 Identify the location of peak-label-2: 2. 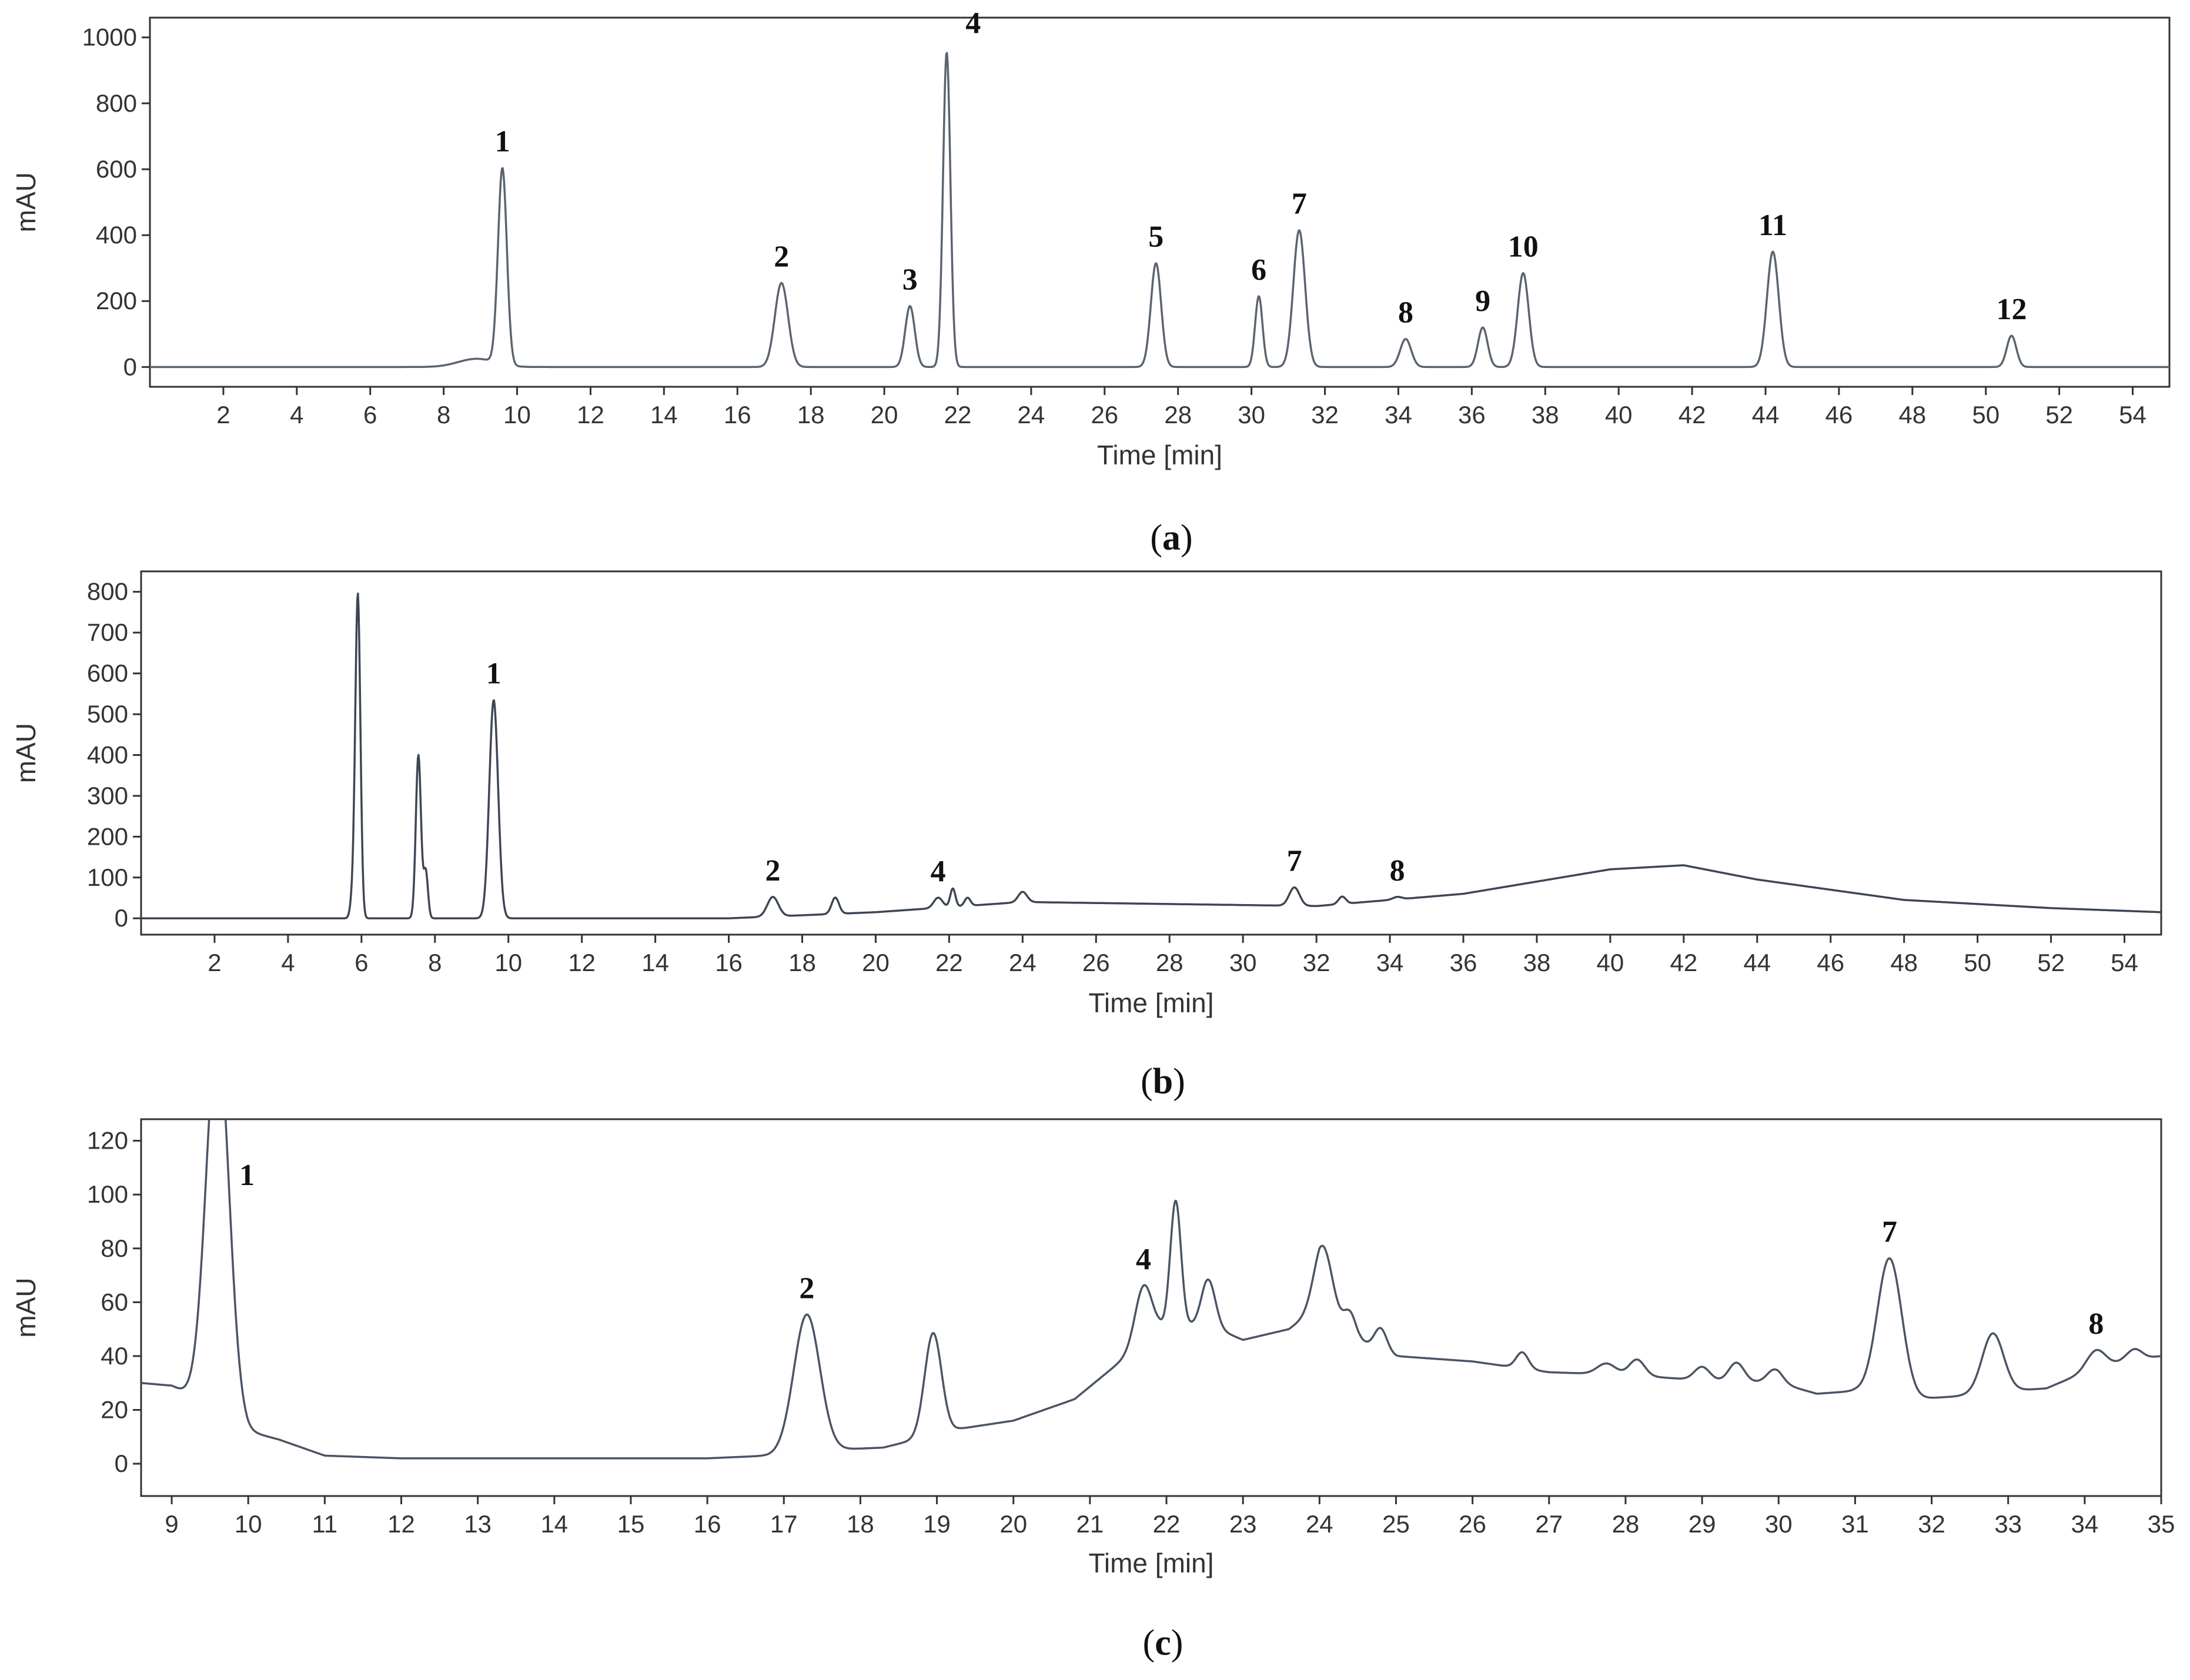
(781, 256).